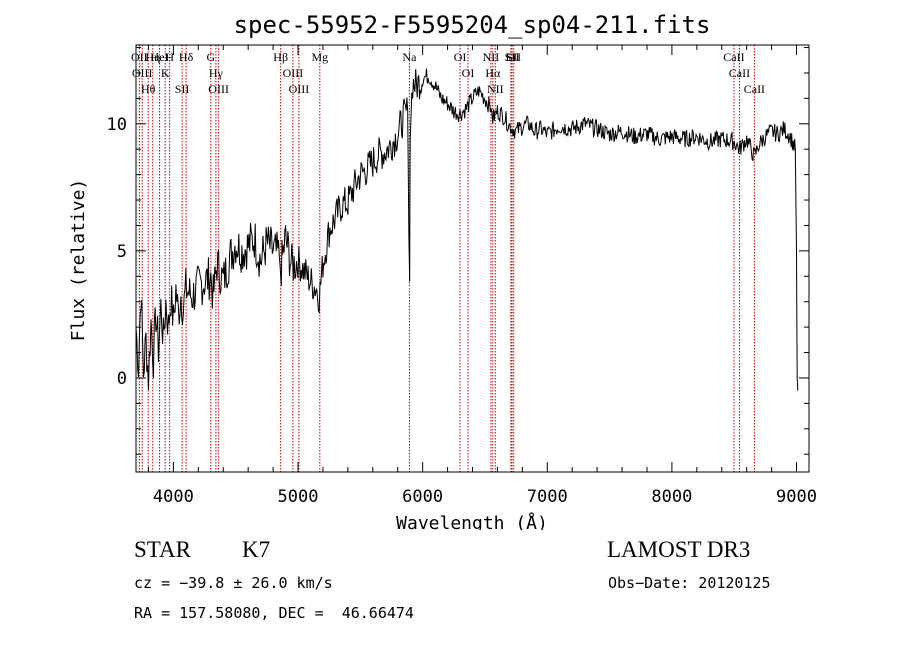 The height and width of the screenshot is (649, 900). I want to click on spectral-line-label: Hγ, so click(216, 73).